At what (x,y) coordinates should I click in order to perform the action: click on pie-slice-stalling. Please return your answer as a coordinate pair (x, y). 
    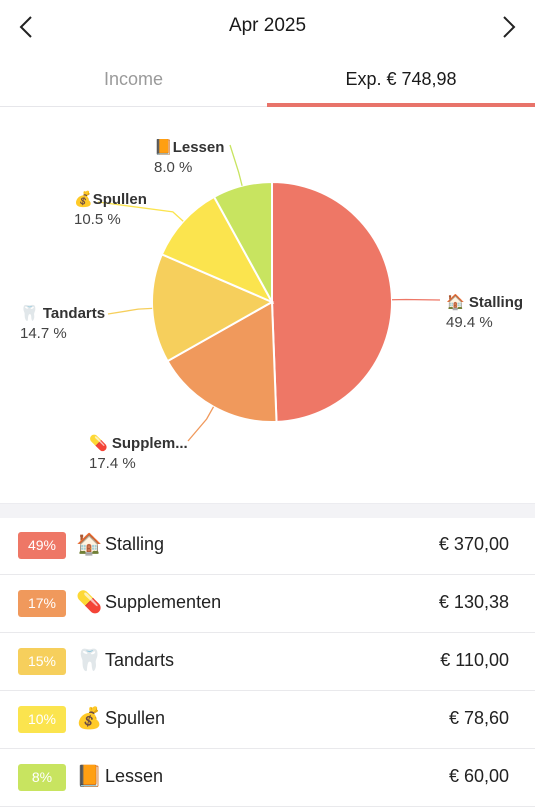
    Looking at the image, I should click on (332, 301).